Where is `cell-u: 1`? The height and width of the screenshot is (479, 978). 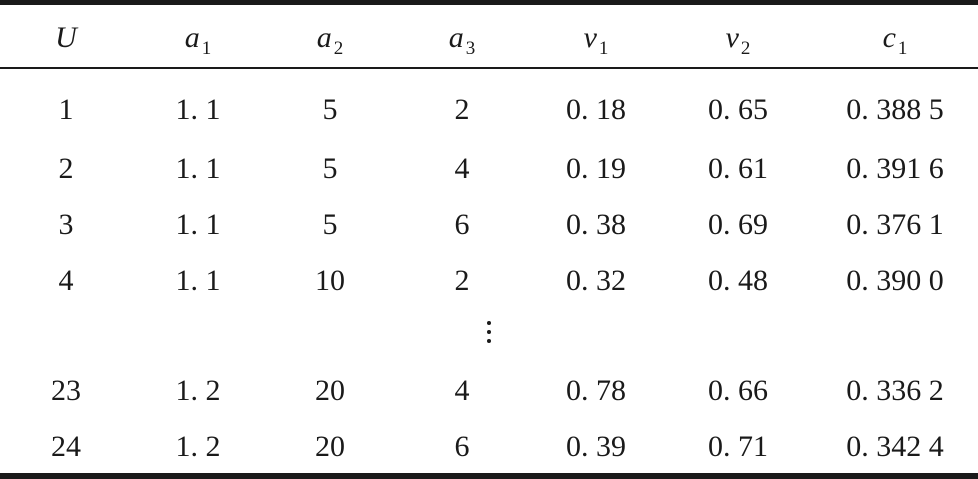
cell-u: 1 is located at coordinates (66, 109).